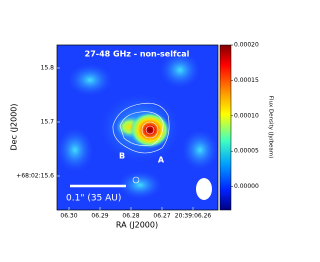 This screenshot has width=320, height=262. I want to click on colorbar-label: Flux Density (Jy/beam), so click(271, 127).